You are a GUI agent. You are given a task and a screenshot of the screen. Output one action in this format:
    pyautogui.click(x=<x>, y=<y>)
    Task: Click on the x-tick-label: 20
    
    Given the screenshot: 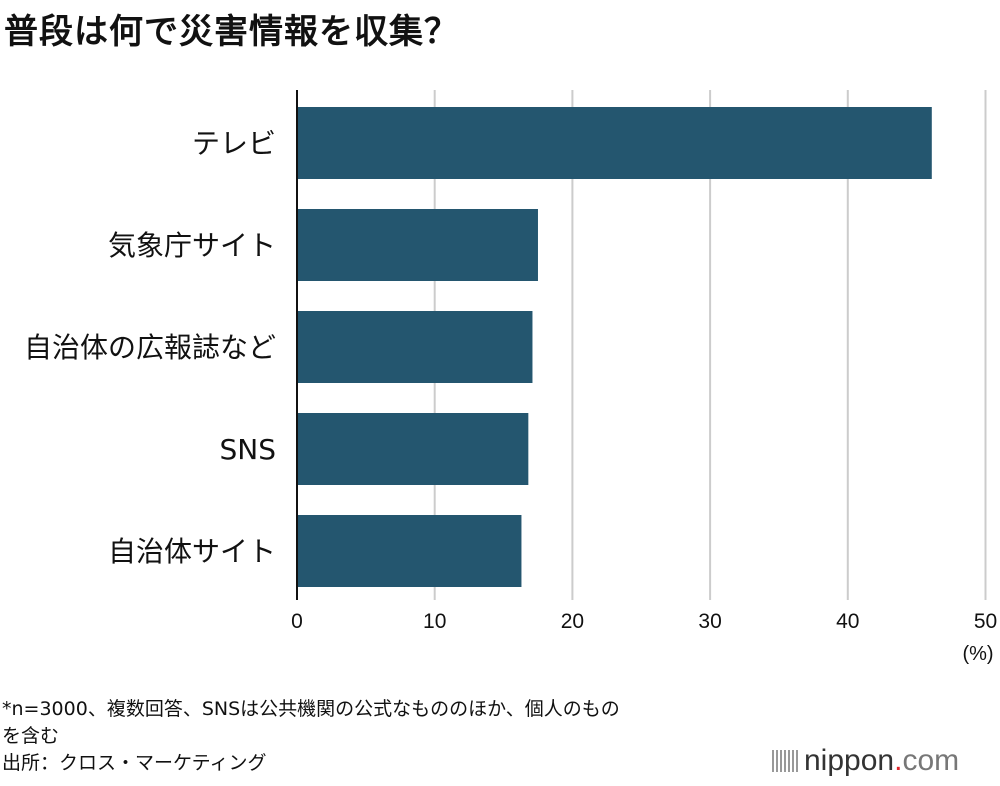 What is the action you would take?
    pyautogui.click(x=572, y=621)
    